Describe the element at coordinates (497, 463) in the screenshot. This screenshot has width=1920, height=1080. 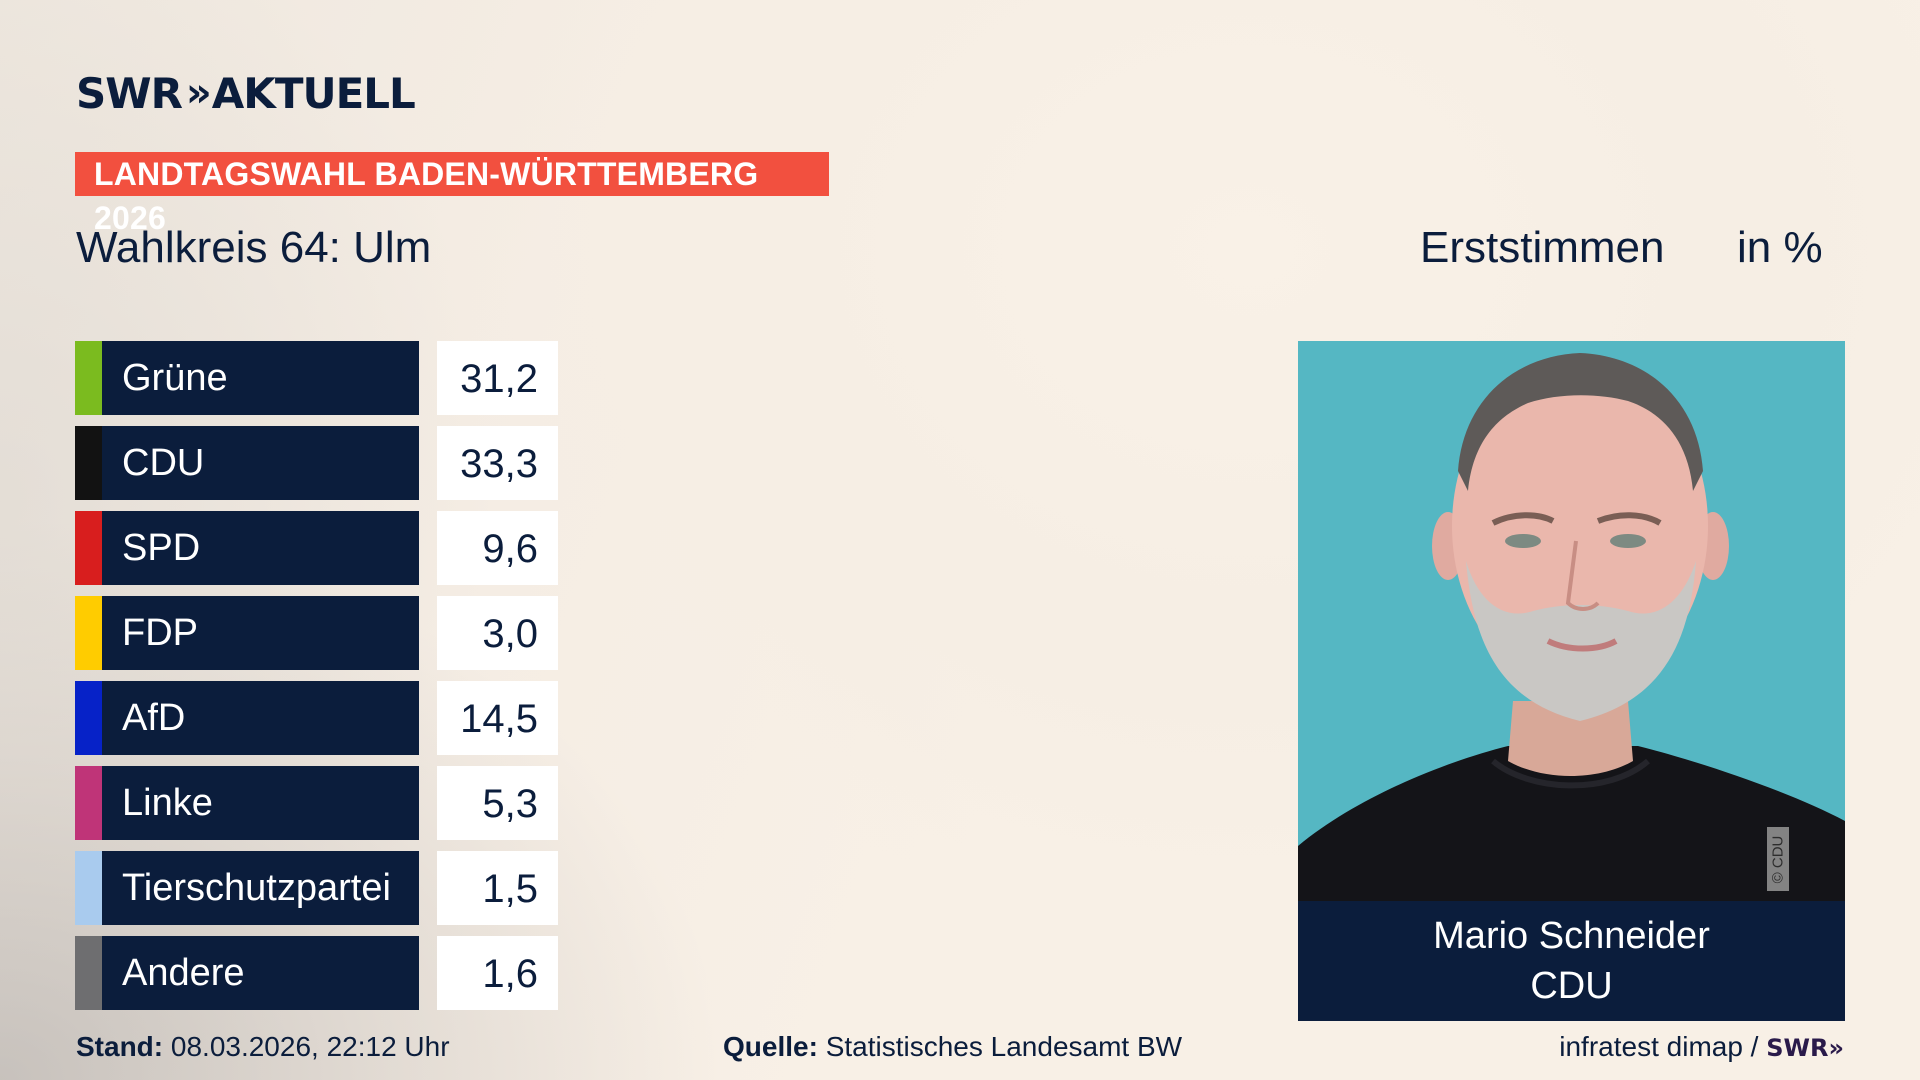
I see `party-value: 33,3` at that location.